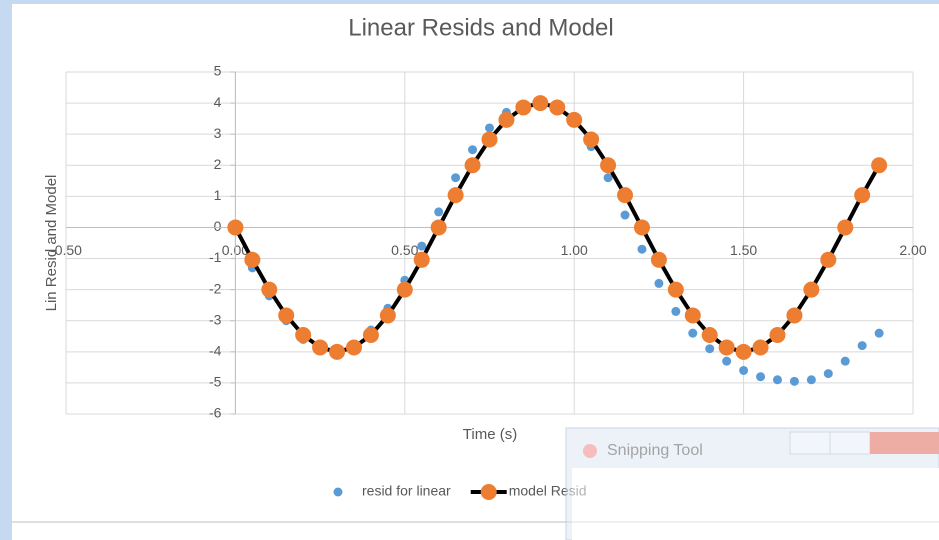 The image size is (939, 540). Describe the element at coordinates (215, 351) in the screenshot. I see `y-tick-label: -4` at that location.